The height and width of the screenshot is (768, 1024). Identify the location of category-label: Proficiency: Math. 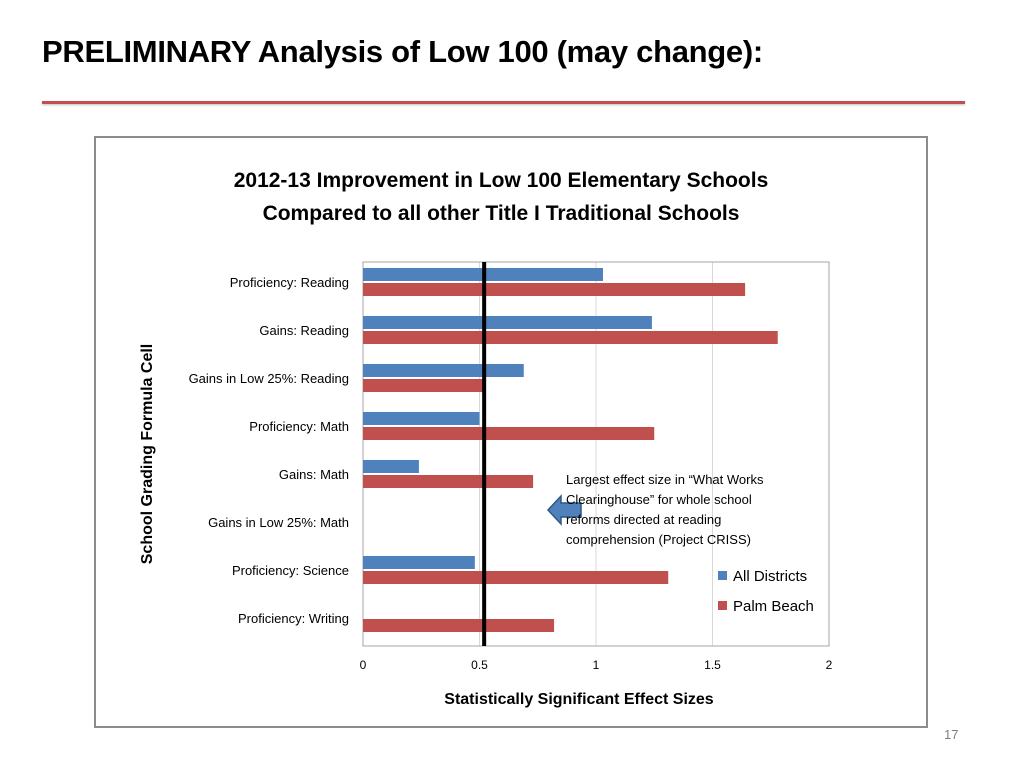
(299, 426).